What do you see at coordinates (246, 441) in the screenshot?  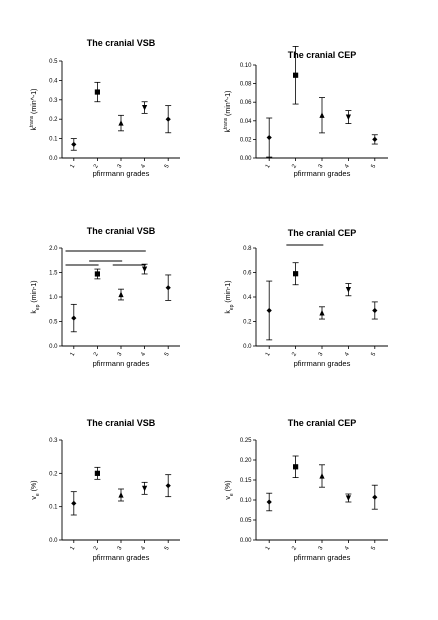 I see `y-tick-label: 0.25` at bounding box center [246, 441].